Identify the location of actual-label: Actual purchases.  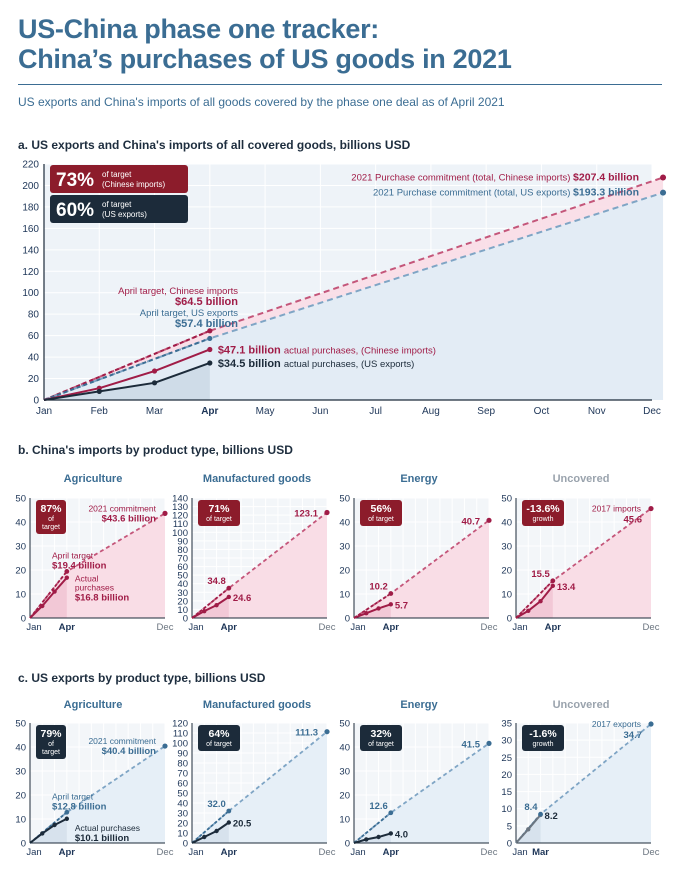
(107, 828).